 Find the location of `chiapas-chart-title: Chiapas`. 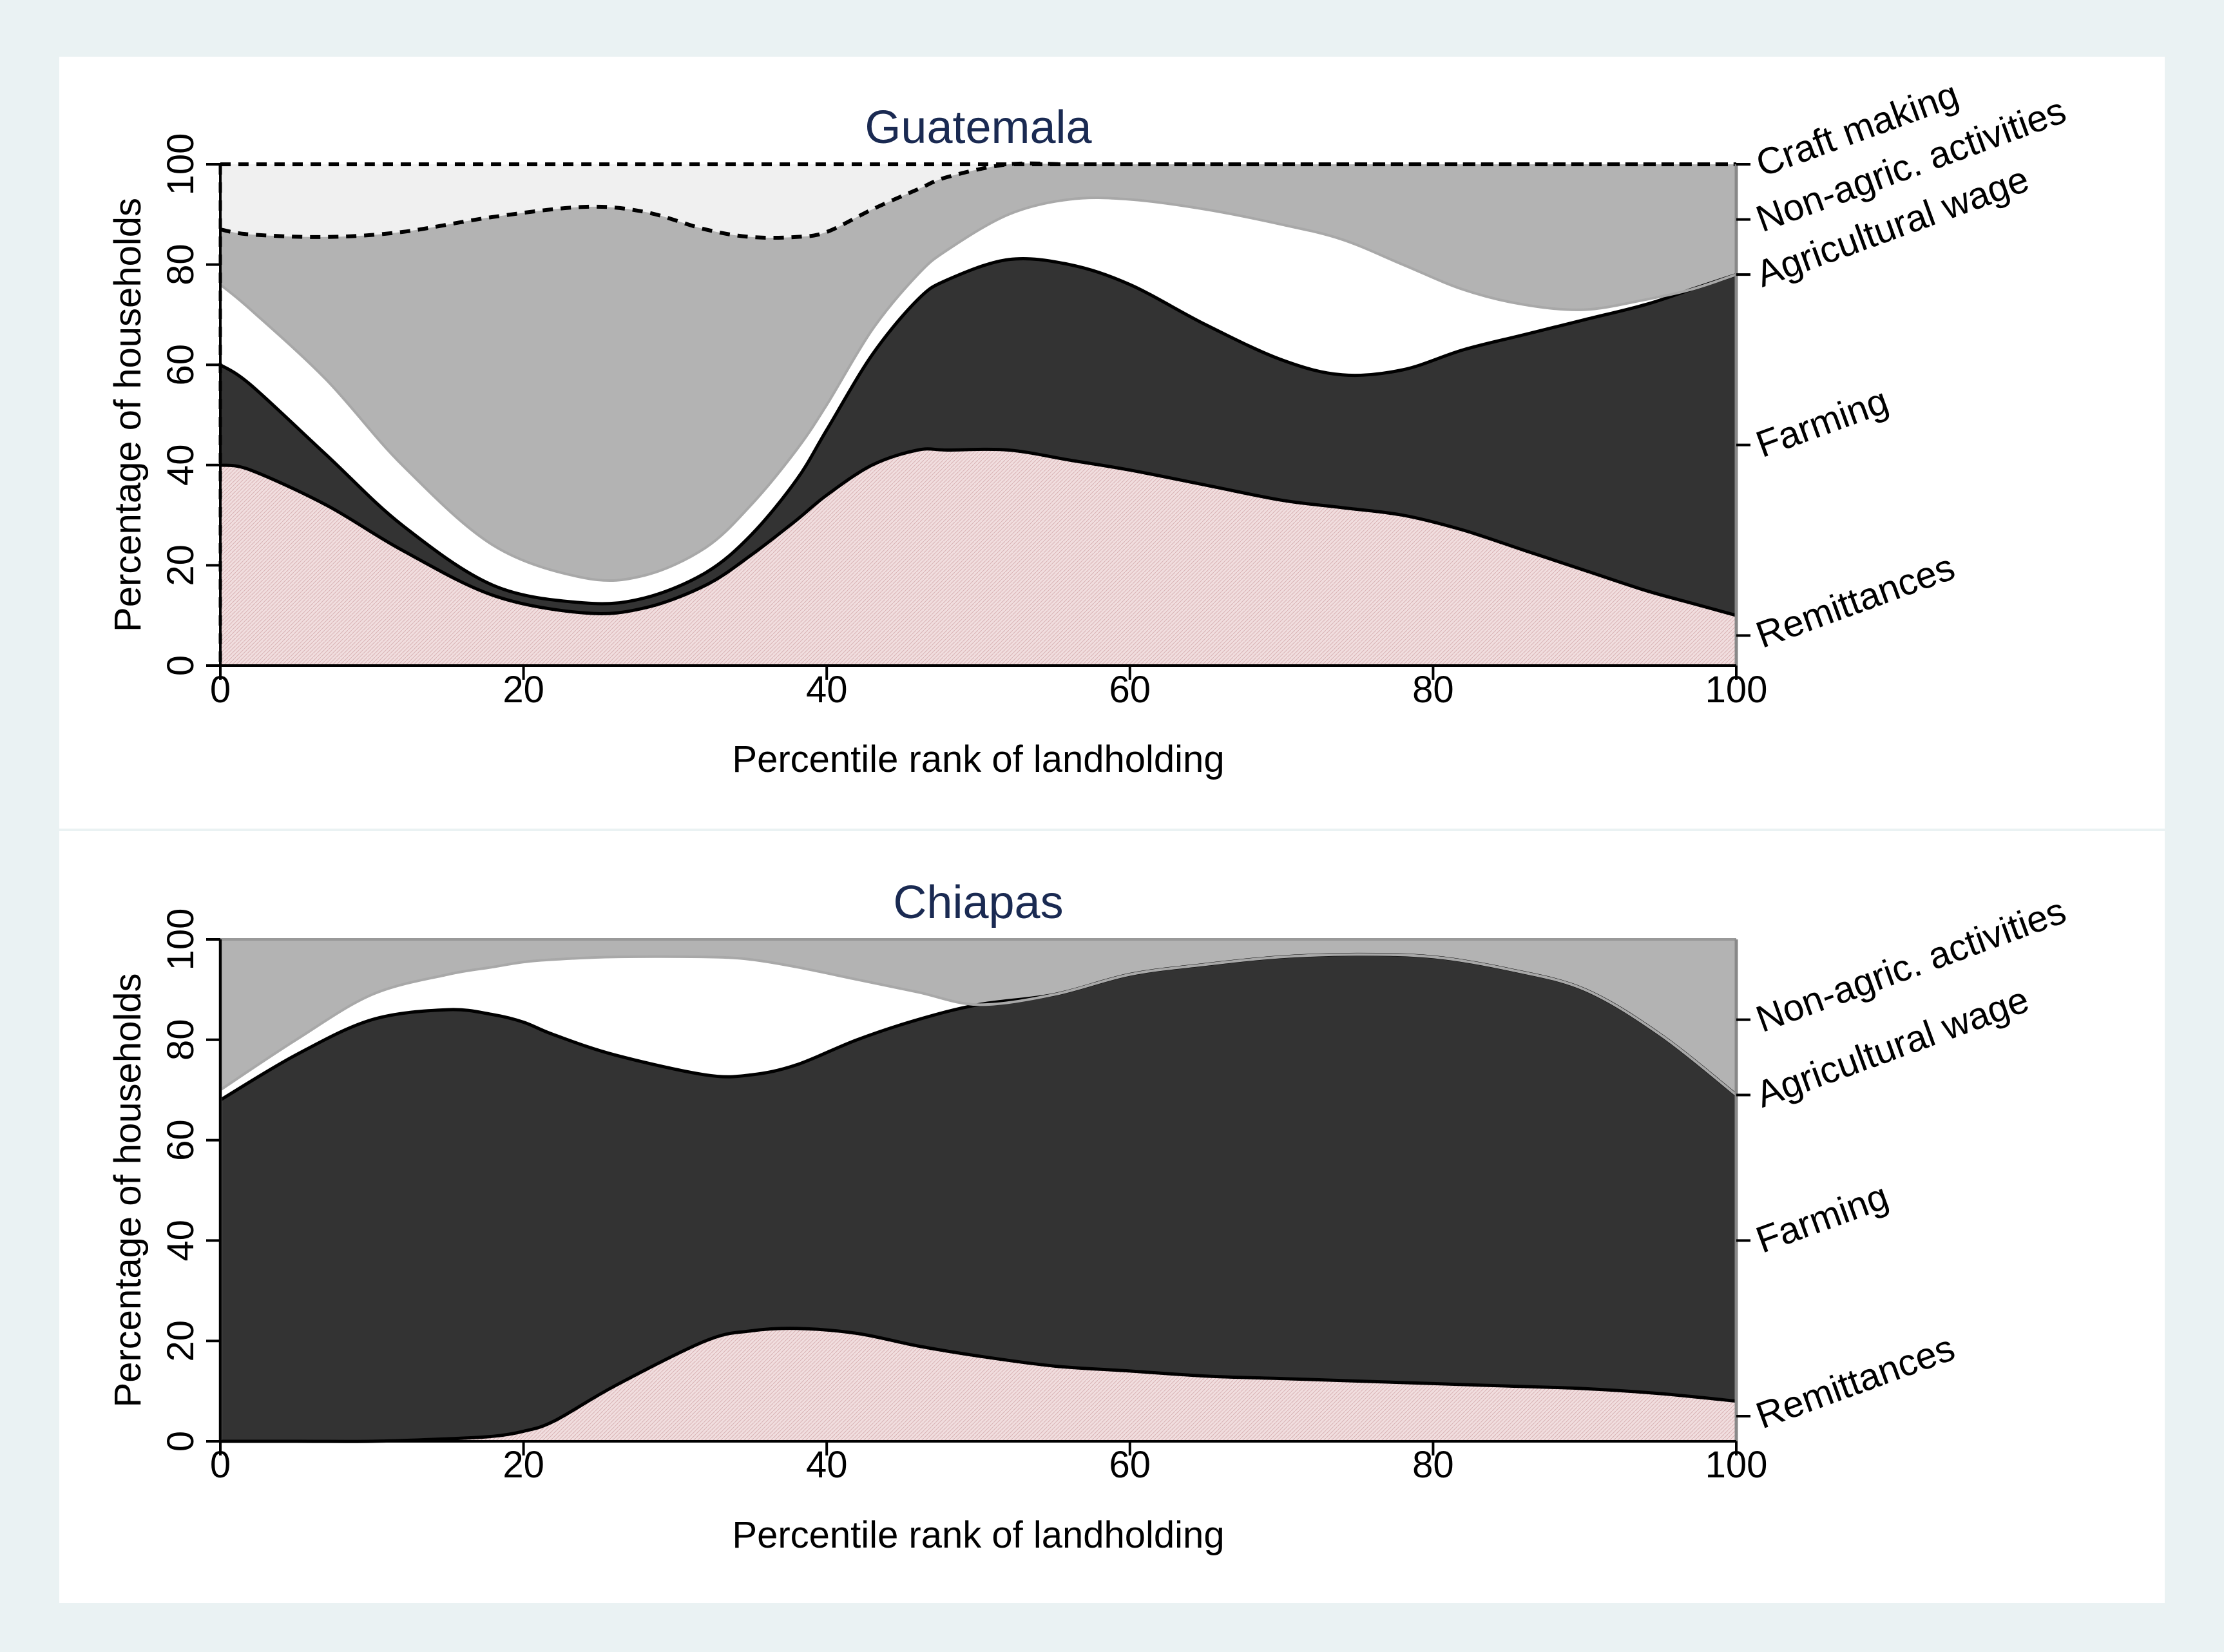

chiapas-chart-title: Chiapas is located at coordinates (978, 902).